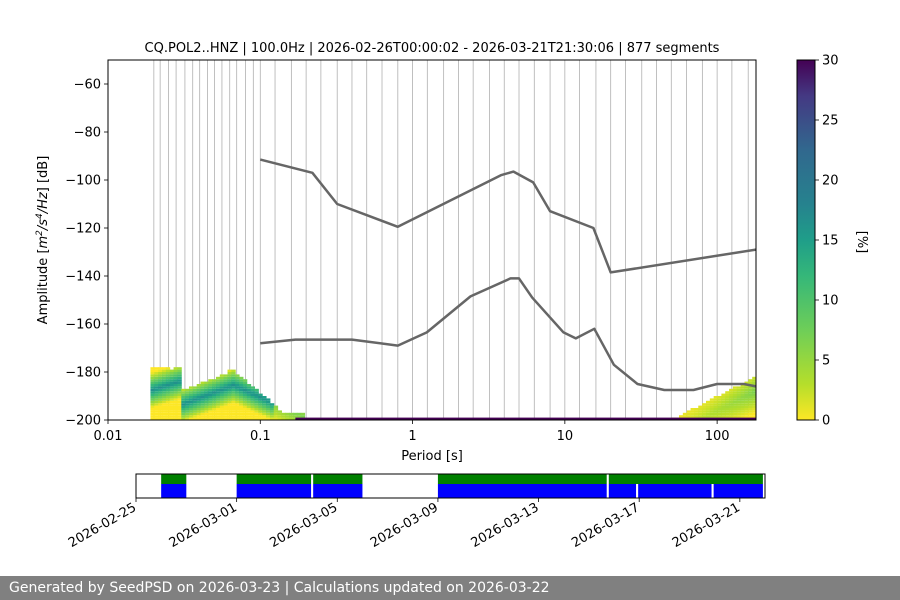 The image size is (900, 600). I want to click on timeline-tick-label: 2026-02-25, so click(102, 525).